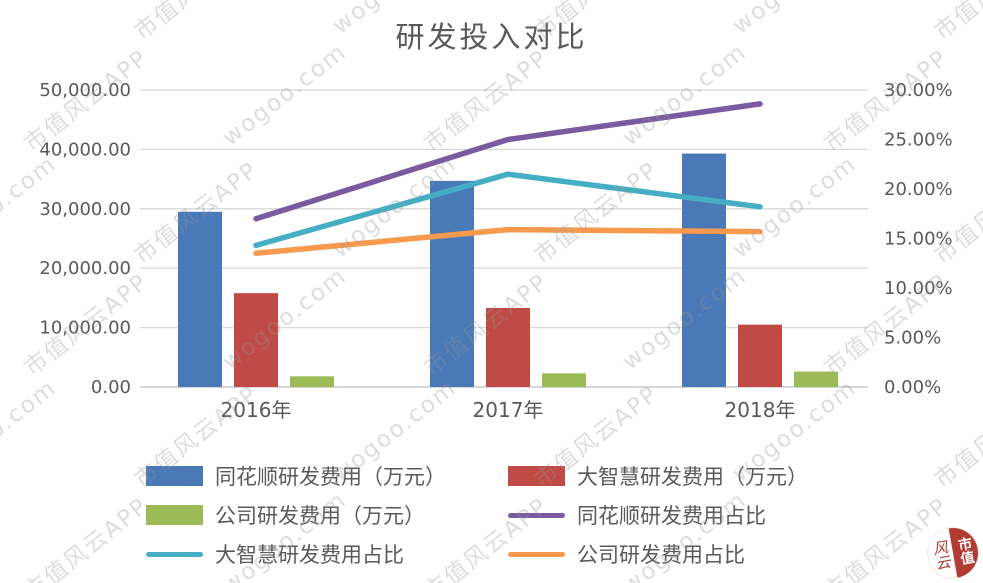 Image resolution: width=983 pixels, height=583 pixels. I want to click on legend-label: 大智慧研发费用（万元）, so click(692, 477).